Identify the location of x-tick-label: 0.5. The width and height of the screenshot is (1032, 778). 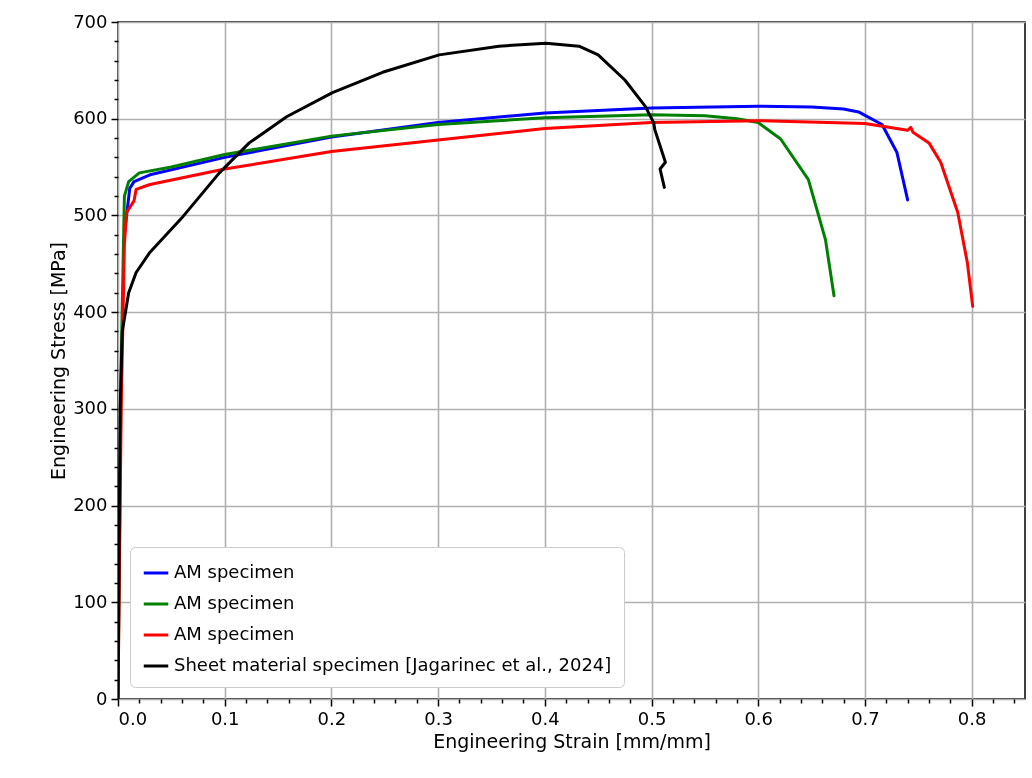
(652, 718).